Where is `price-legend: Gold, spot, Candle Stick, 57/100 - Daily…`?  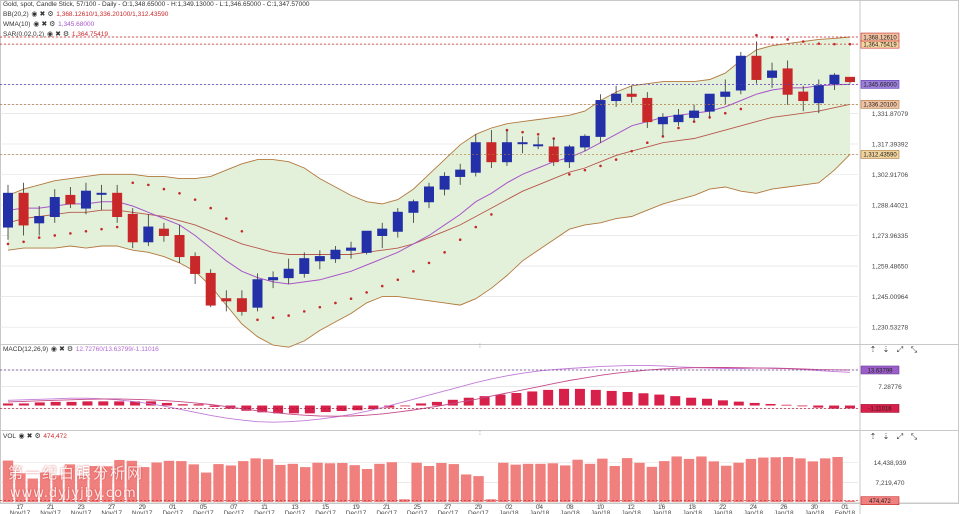 price-legend: Gold, spot, Candle Stick, 57/100 - Daily… is located at coordinates (156, 20).